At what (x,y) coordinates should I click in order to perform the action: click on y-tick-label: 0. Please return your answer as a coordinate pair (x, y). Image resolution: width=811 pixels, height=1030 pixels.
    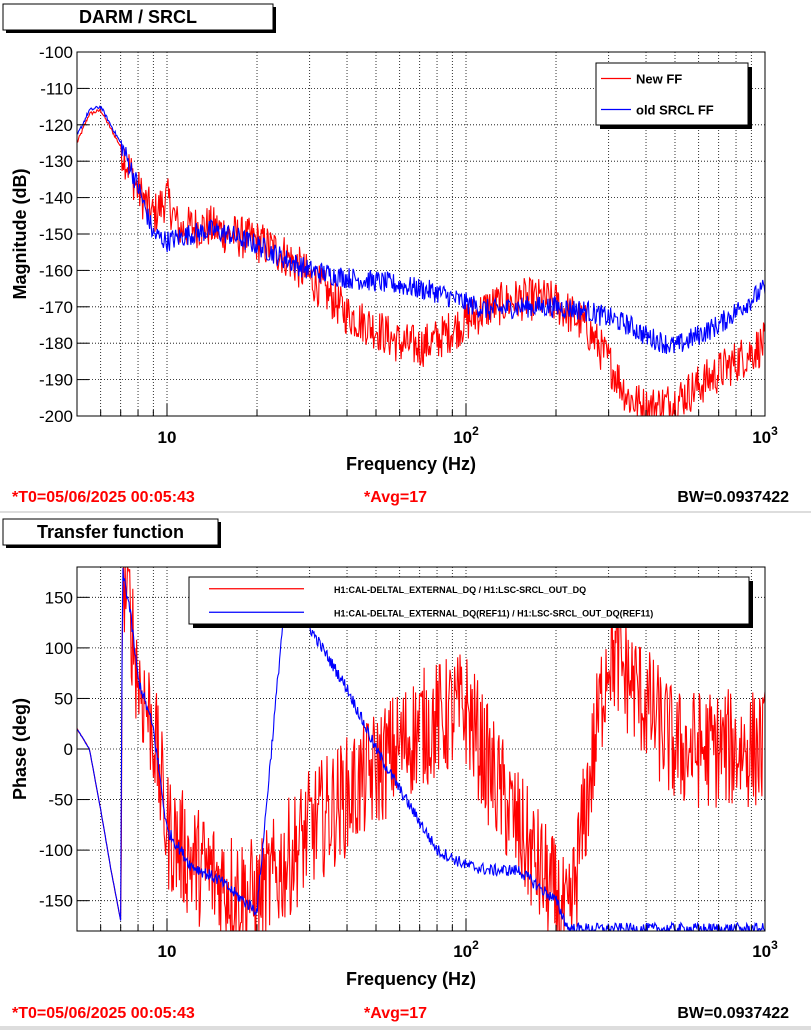
    Looking at the image, I should click on (68, 749).